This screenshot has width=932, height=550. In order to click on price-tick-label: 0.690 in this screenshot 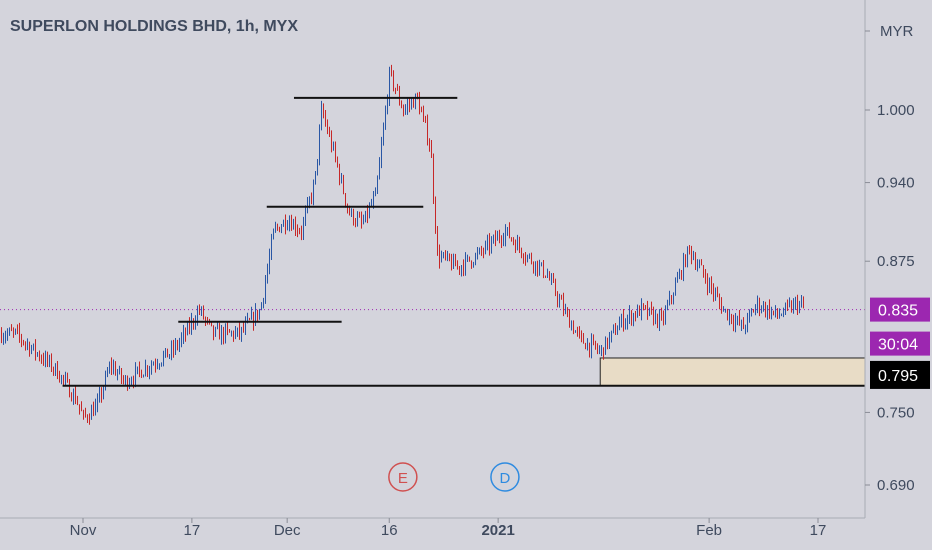, I will do `click(896, 485)`.